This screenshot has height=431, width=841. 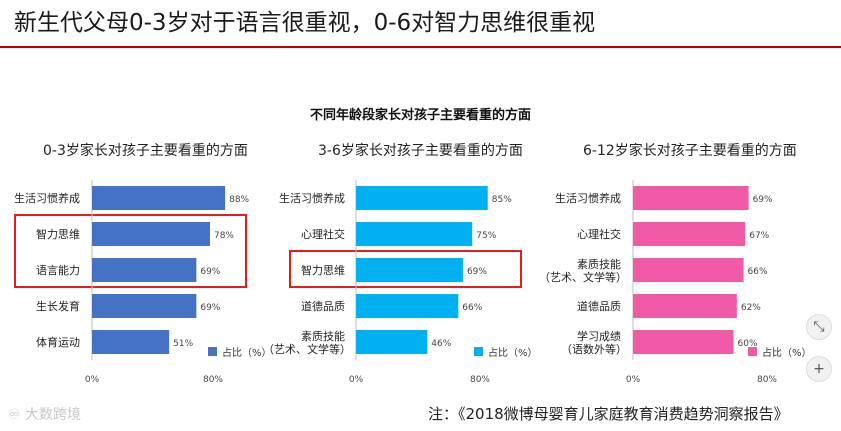 I want to click on watermark: ♾ 大数跨境, so click(x=44, y=414).